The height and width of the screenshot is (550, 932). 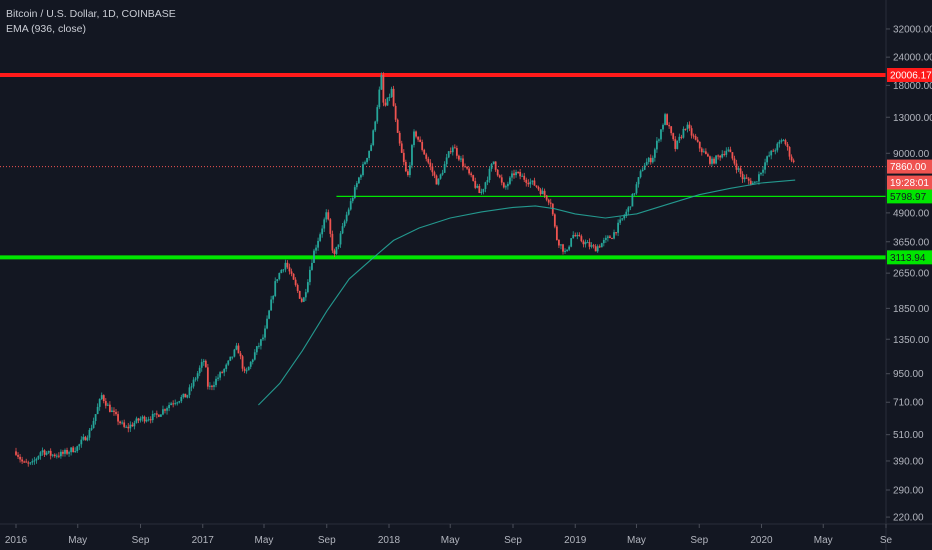 What do you see at coordinates (908, 435) in the screenshot?
I see `y-tick-label: 510.00` at bounding box center [908, 435].